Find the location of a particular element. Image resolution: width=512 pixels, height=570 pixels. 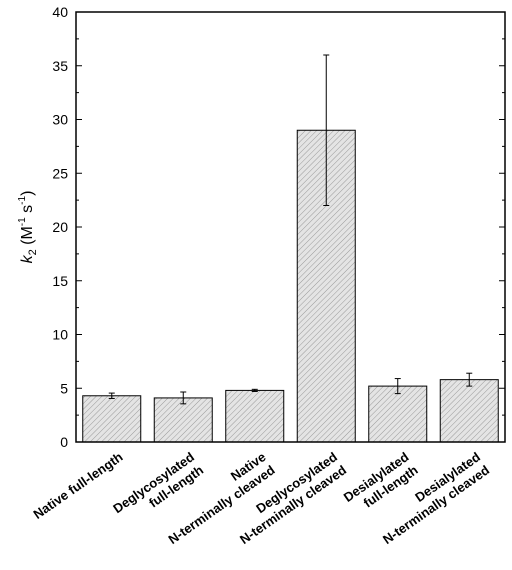

y-tick-label: 35 is located at coordinates (60, 66).